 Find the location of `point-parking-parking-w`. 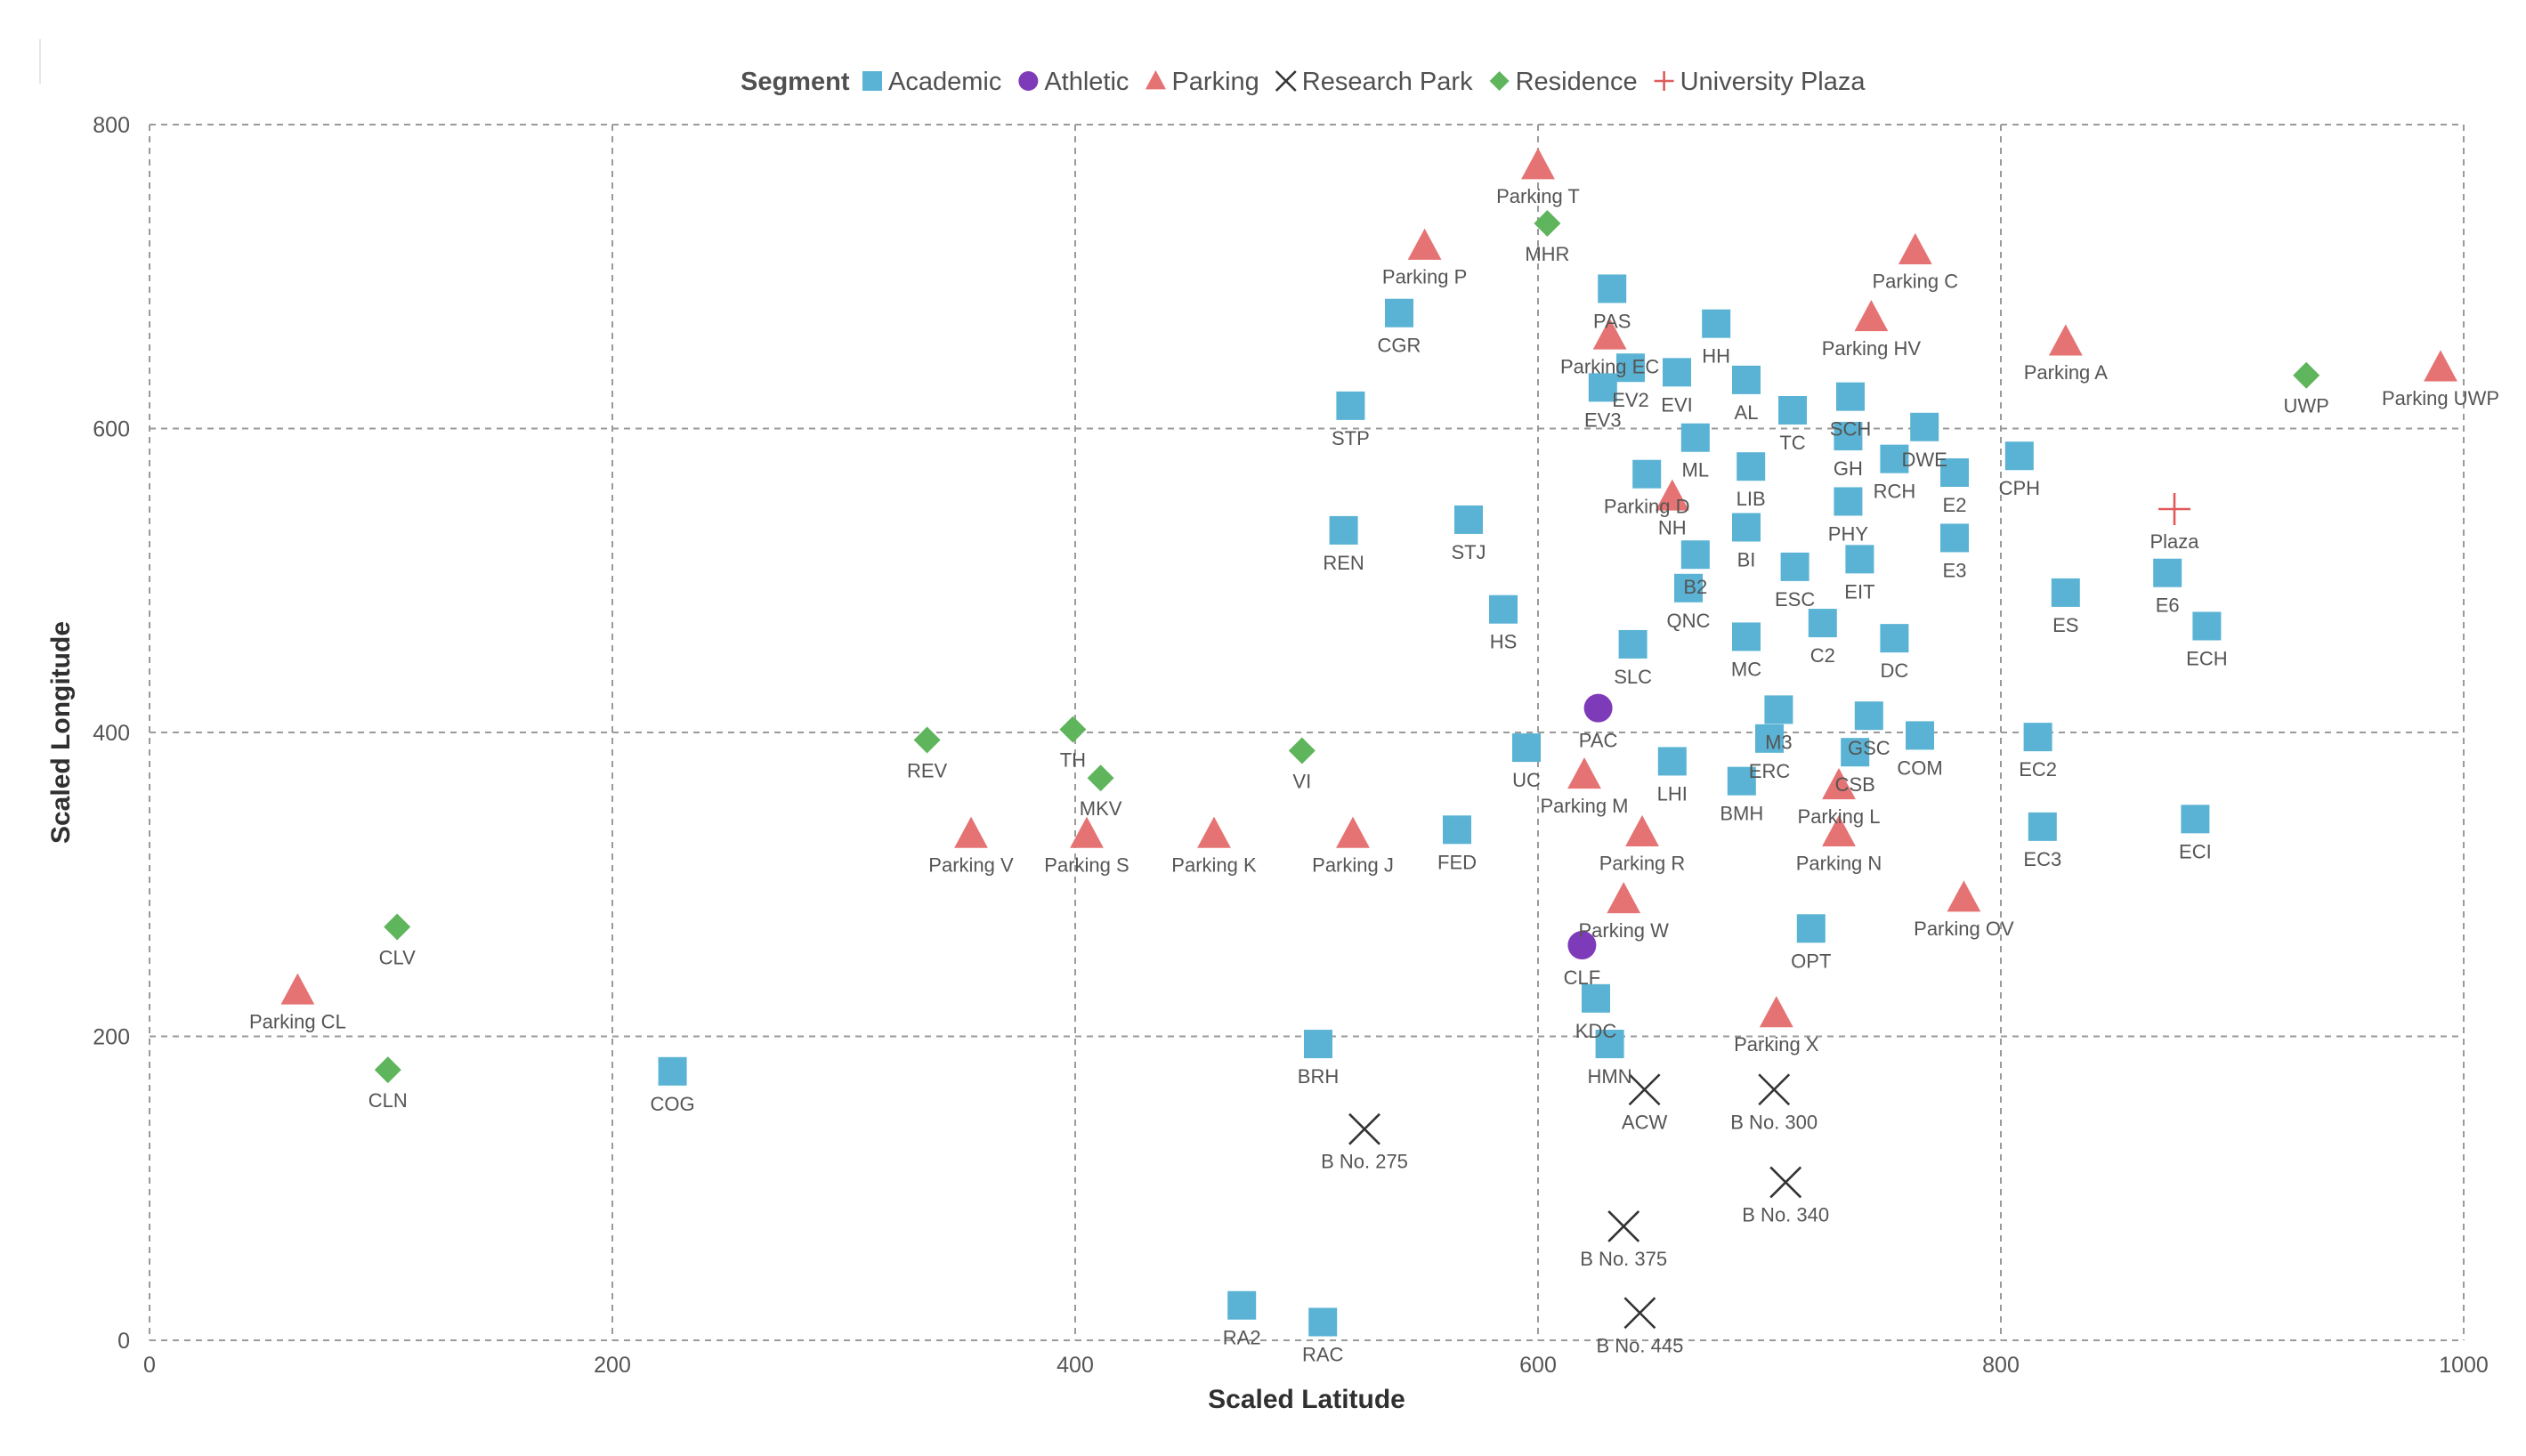

point-parking-parking-w is located at coordinates (1624, 898).